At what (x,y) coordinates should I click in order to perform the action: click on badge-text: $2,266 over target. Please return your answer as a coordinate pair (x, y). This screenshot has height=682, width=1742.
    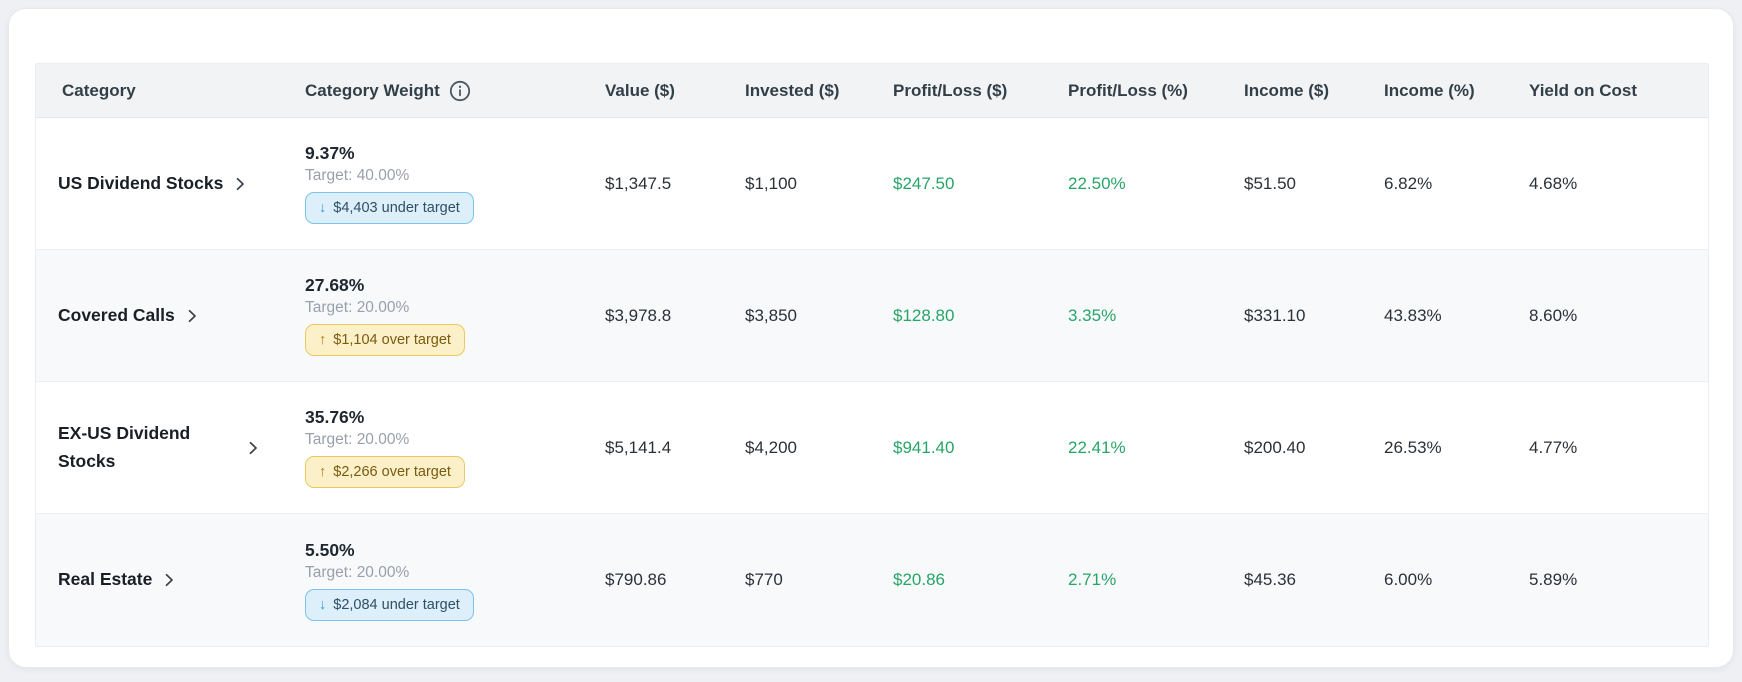
    Looking at the image, I should click on (392, 472).